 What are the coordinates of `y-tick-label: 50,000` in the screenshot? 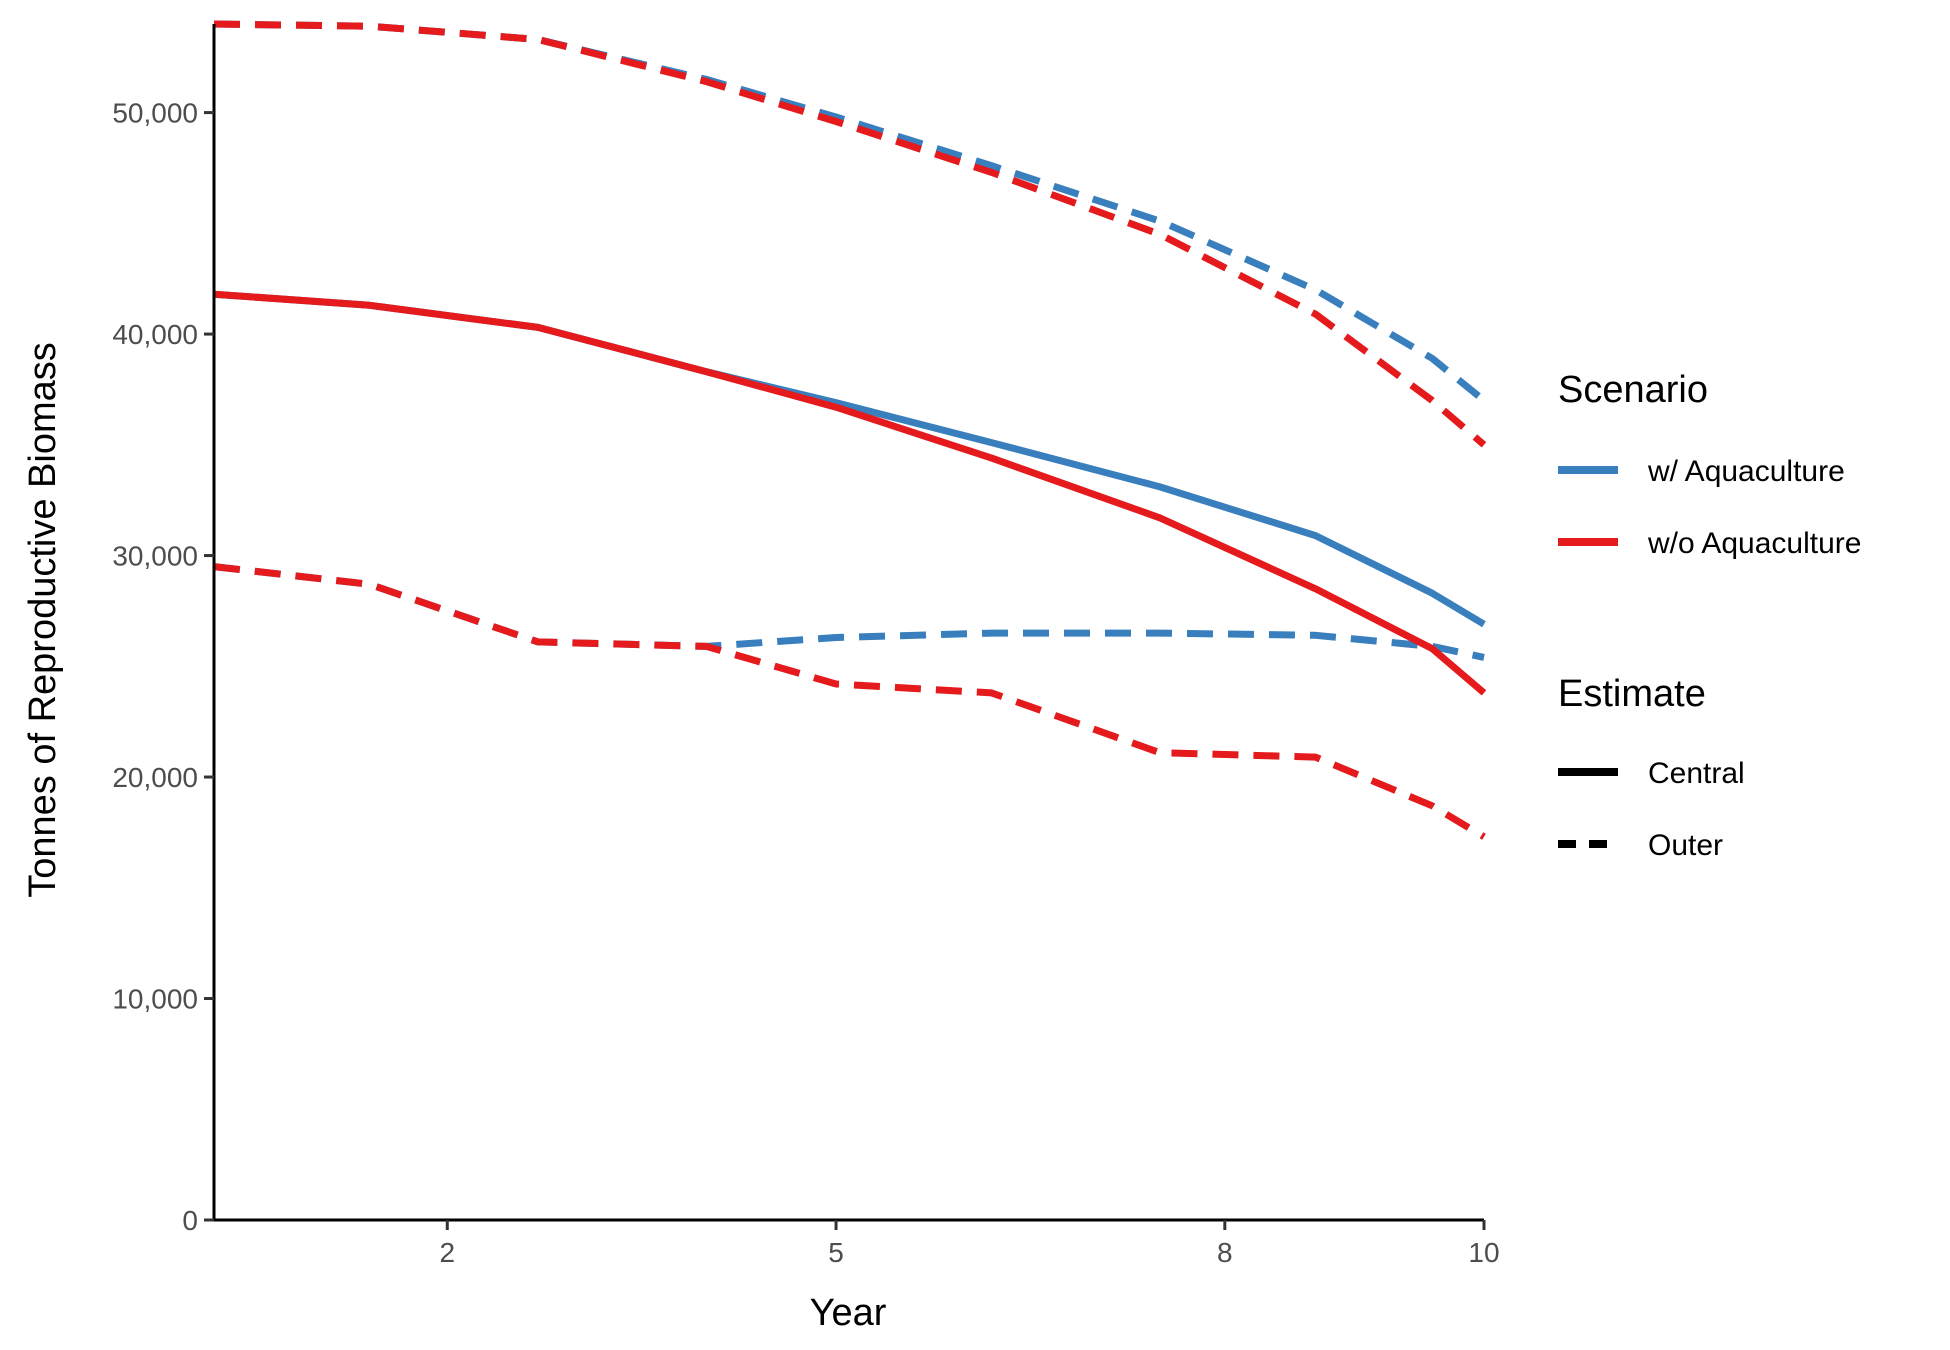 It's located at (155, 113).